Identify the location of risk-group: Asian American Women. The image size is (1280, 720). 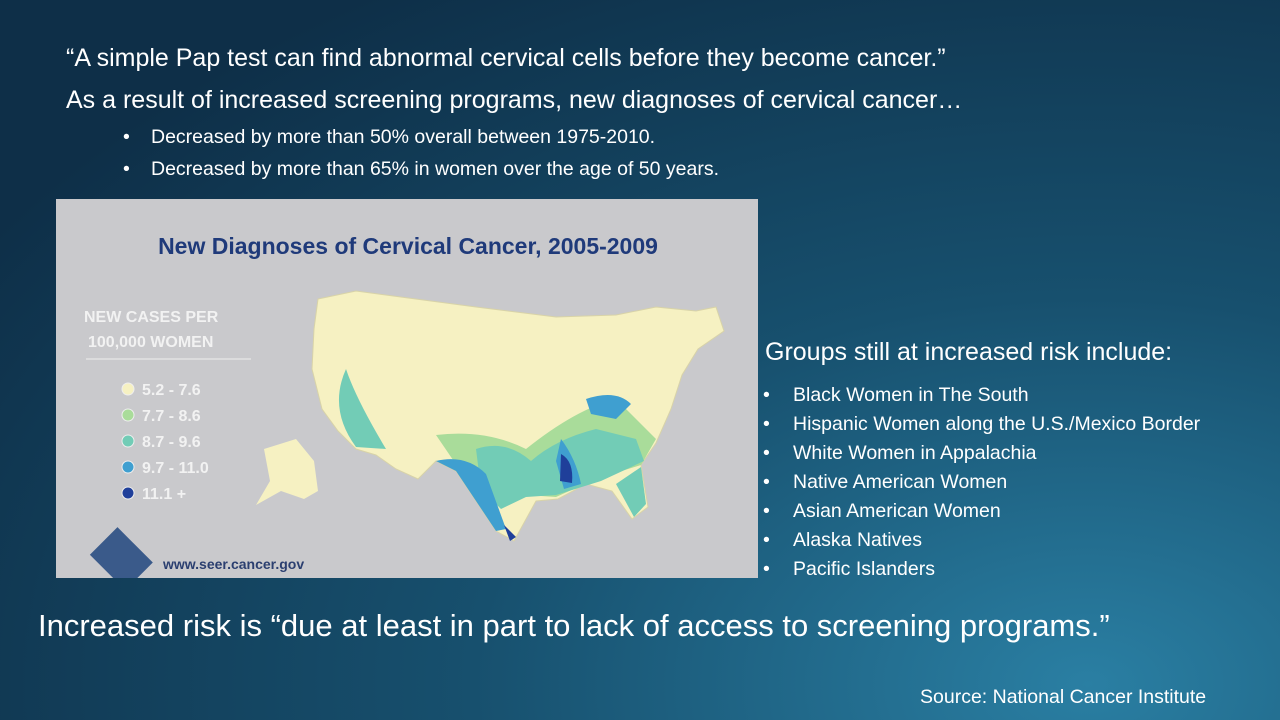
(981, 514).